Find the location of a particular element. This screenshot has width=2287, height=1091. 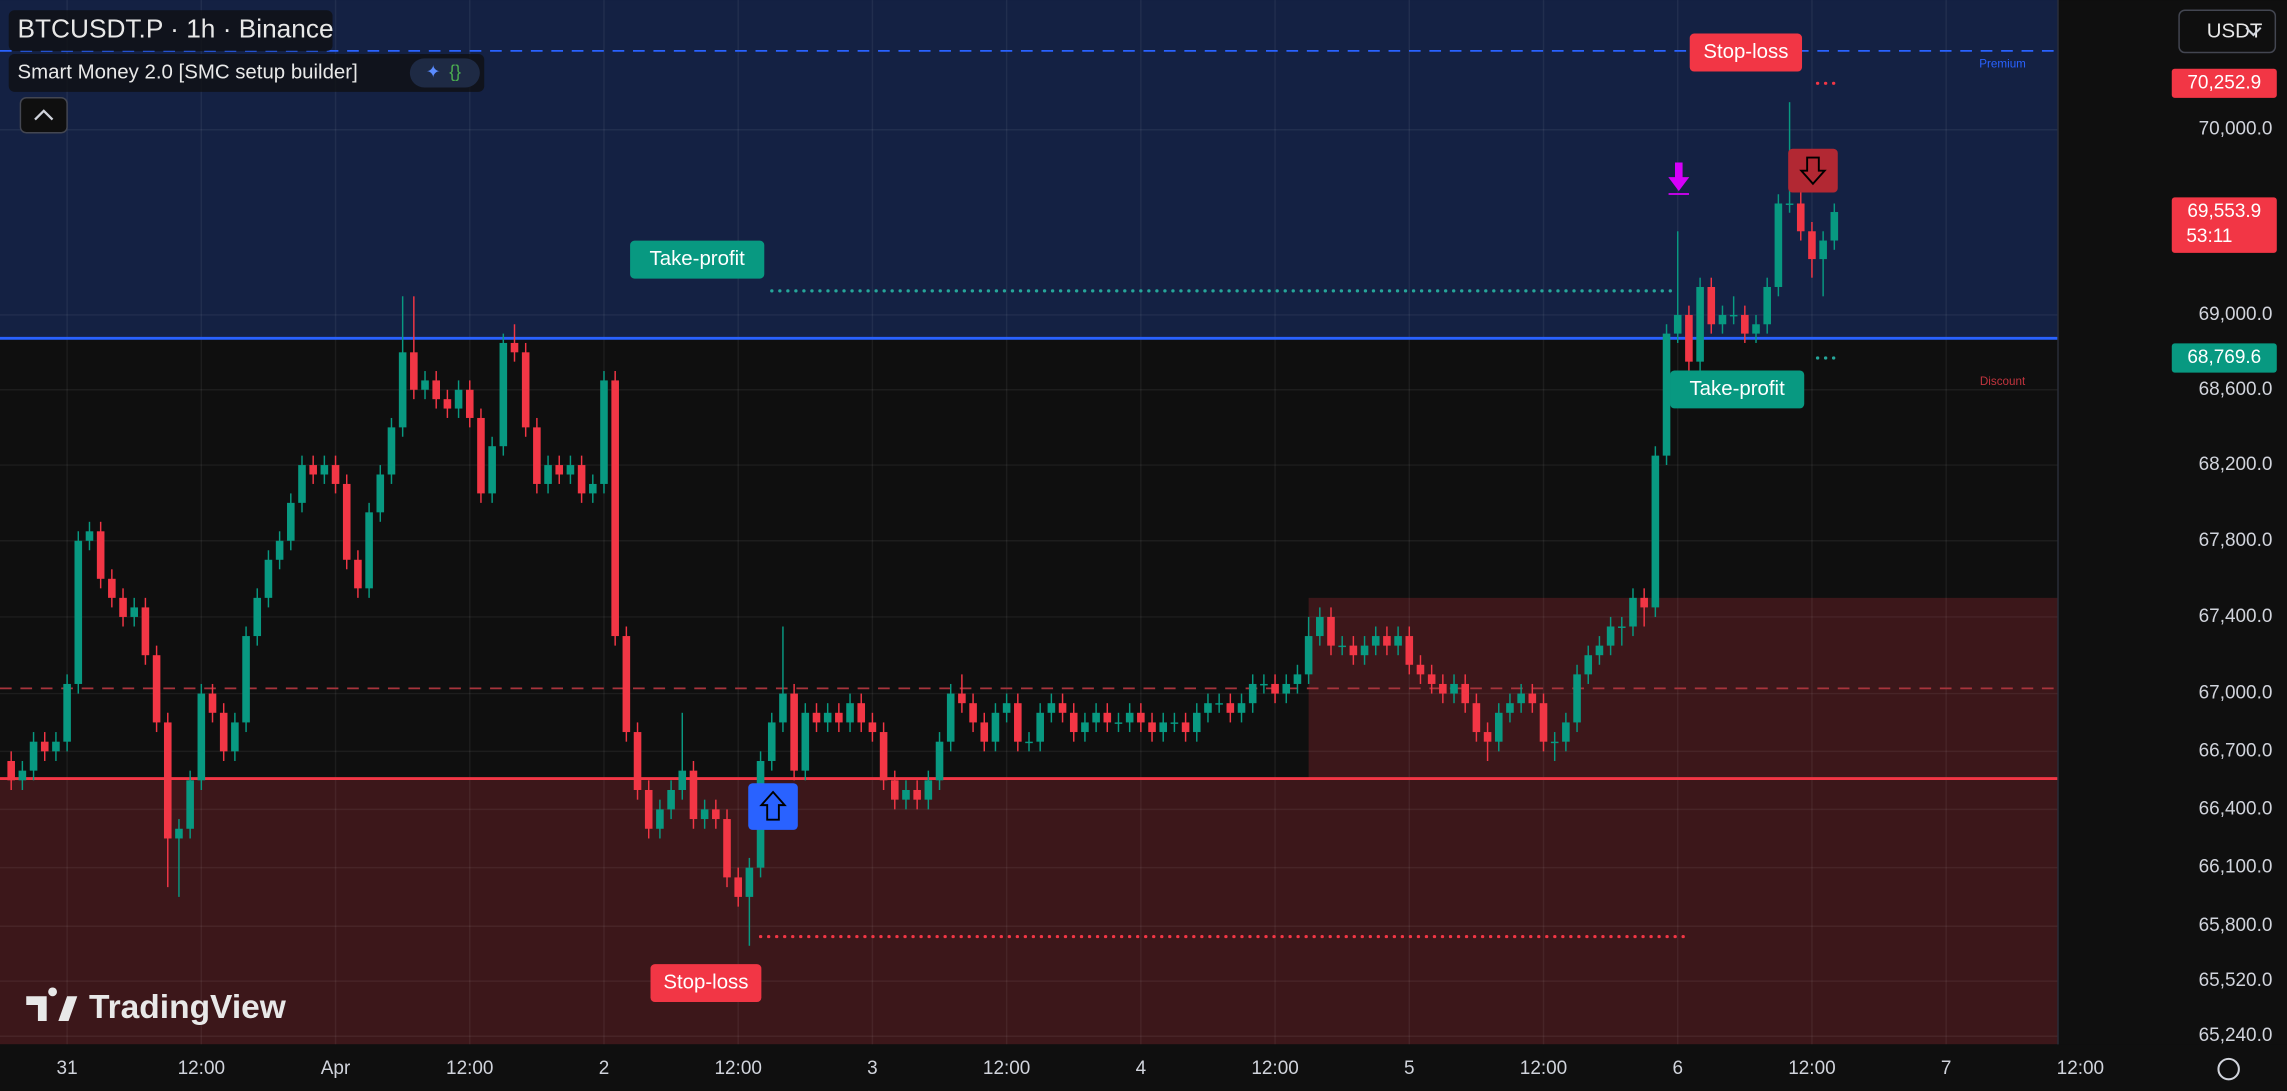

logo: TradingView is located at coordinates (156, 1006).